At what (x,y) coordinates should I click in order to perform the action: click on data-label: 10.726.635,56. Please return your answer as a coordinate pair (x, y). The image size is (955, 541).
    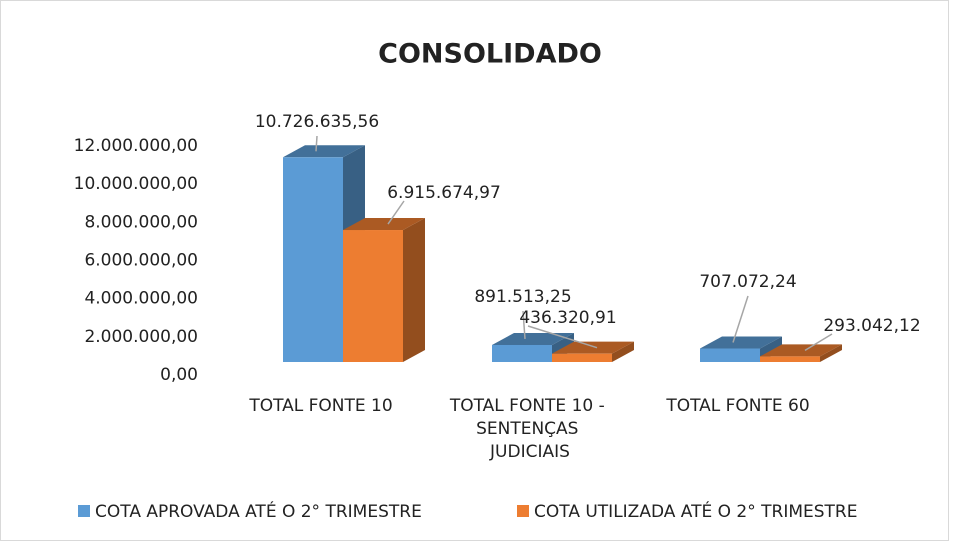
    Looking at the image, I should click on (317, 122).